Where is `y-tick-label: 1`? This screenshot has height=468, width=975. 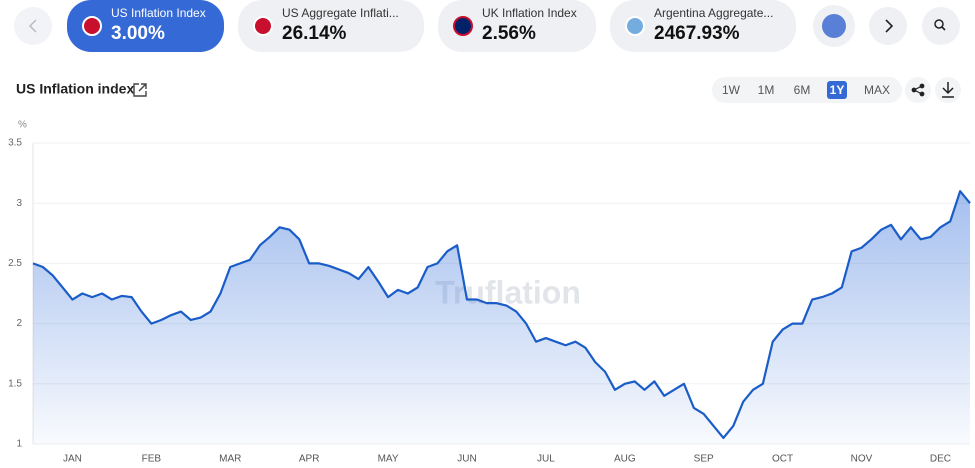
y-tick-label: 1 is located at coordinates (19, 444).